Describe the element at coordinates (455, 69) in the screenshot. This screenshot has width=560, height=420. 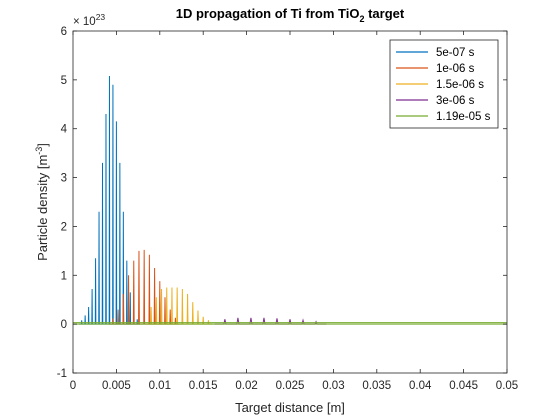
I see `legend-entry: 1e-06 s` at that location.